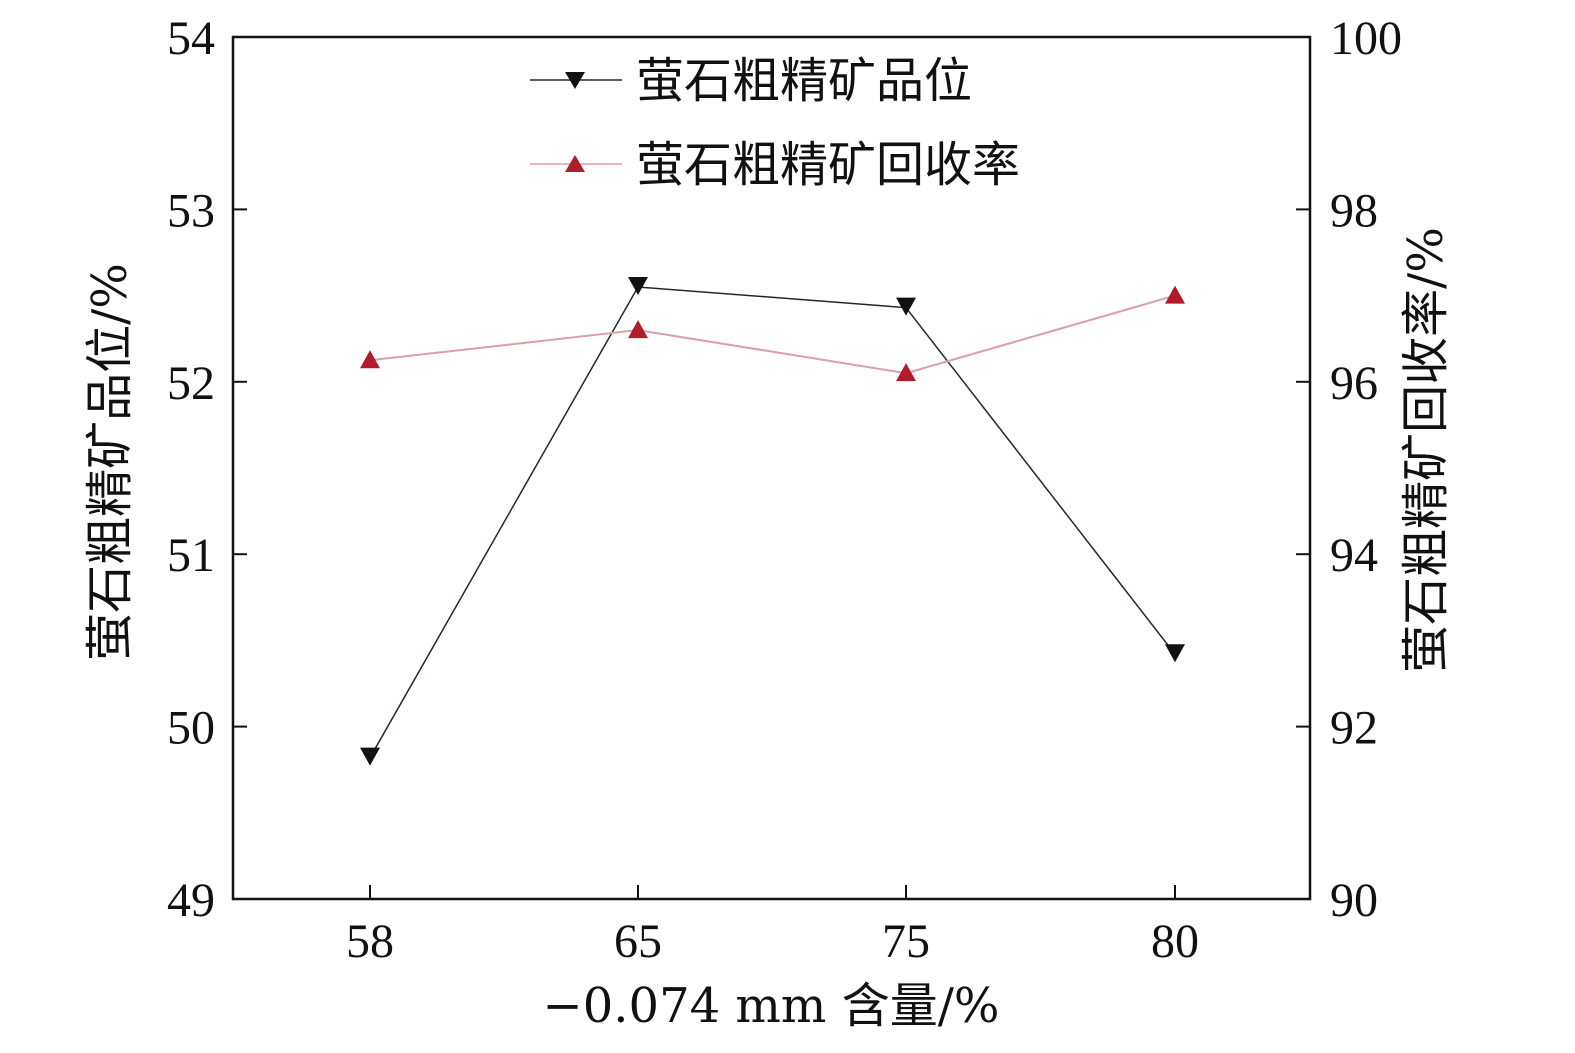 The image size is (1575, 1053). I want to click on right-tick-label: 92, so click(1354, 728).